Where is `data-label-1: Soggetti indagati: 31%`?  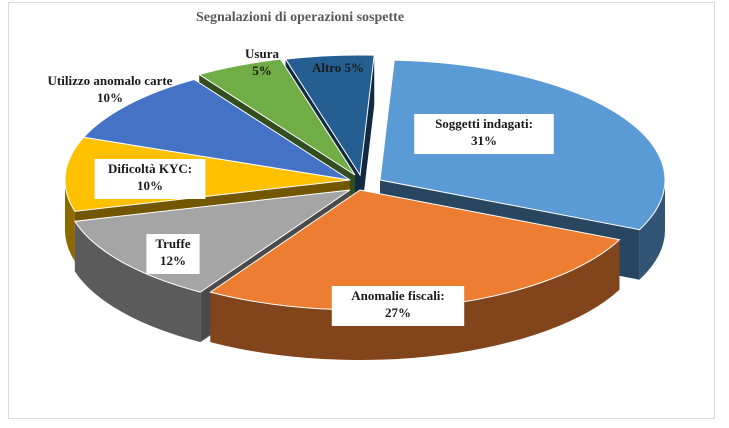
data-label-1: Soggetti indagati: 31% is located at coordinates (484, 134).